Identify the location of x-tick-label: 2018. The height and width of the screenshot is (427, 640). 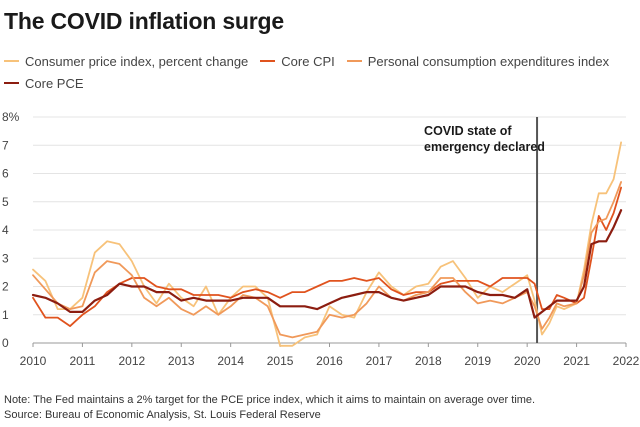
(428, 361).